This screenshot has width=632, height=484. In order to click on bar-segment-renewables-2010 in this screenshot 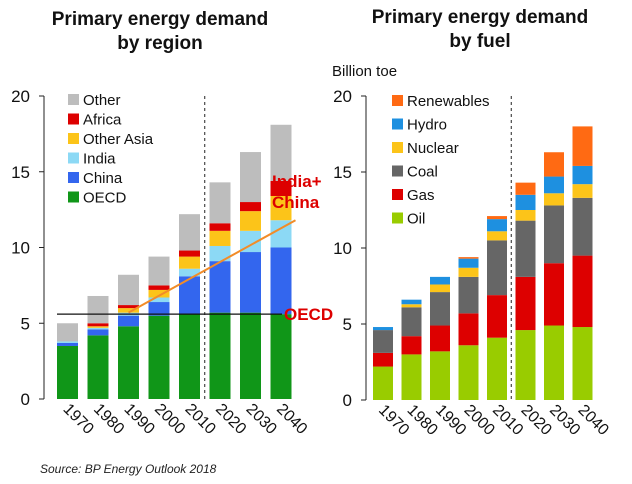, I will do `click(497, 218)`.